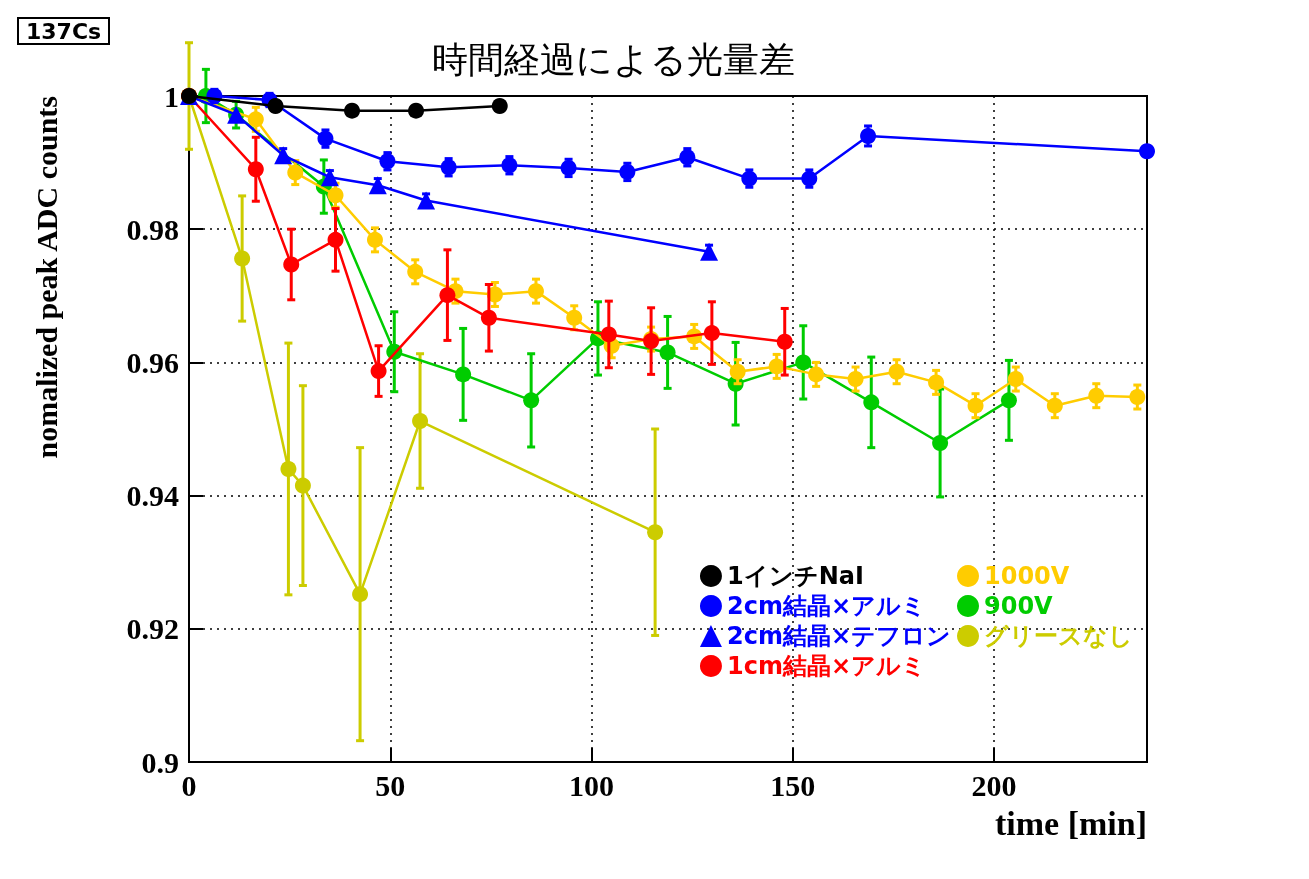 This screenshot has height=879, width=1309. Describe the element at coordinates (613, 59) in the screenshot. I see `chart-title: 時間経過による光量差` at that location.